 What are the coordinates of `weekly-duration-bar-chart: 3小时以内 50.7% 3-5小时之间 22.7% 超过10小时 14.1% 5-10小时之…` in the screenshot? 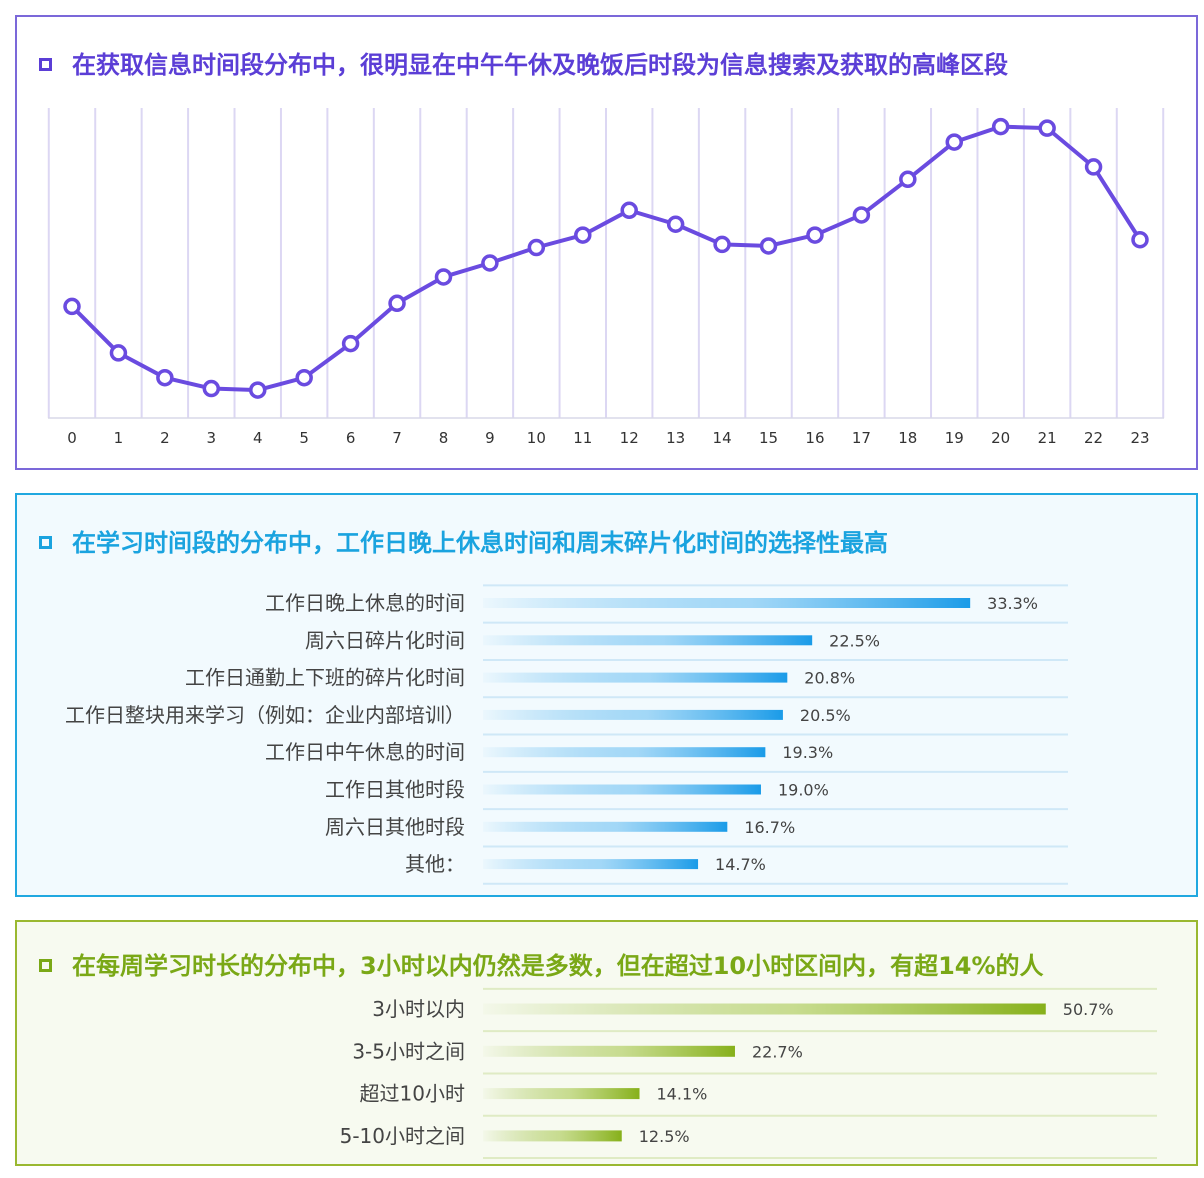 It's located at (748, 1073).